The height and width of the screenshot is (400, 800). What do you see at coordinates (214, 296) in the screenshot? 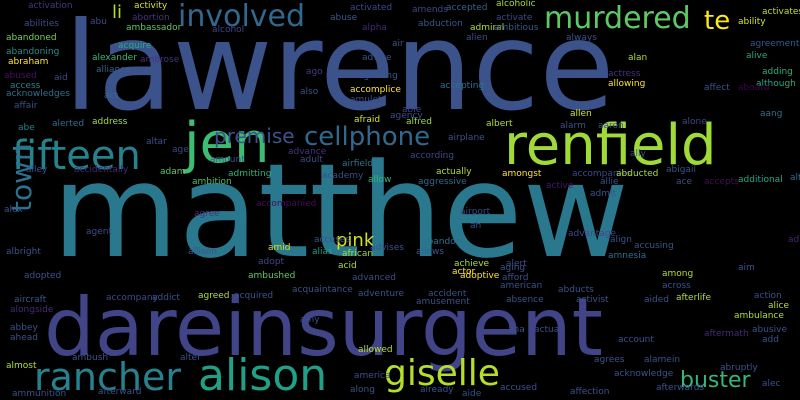
I see `word: agreed` at bounding box center [214, 296].